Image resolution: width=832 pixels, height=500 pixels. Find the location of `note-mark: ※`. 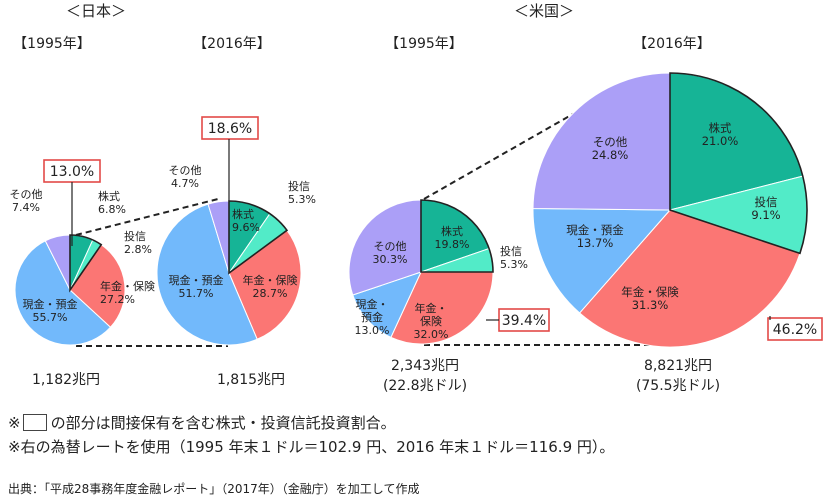

note-mark: ※ is located at coordinates (14, 423).